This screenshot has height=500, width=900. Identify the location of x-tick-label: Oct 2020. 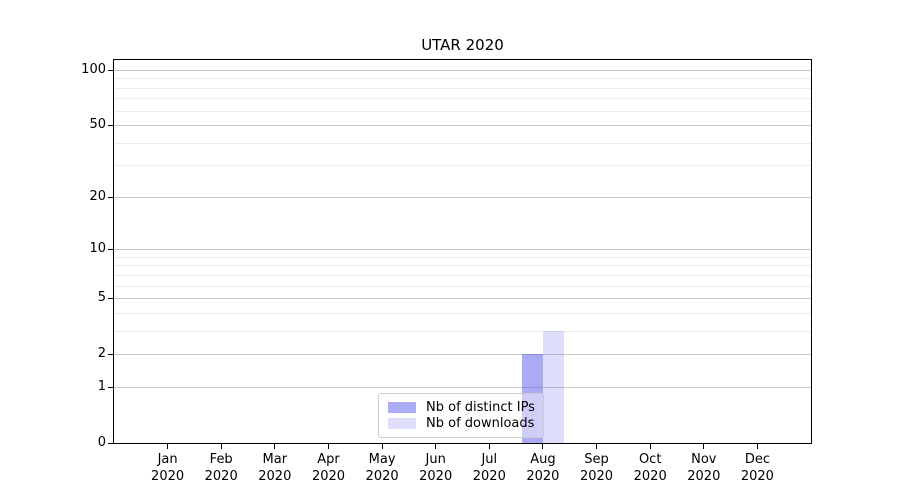
(650, 468).